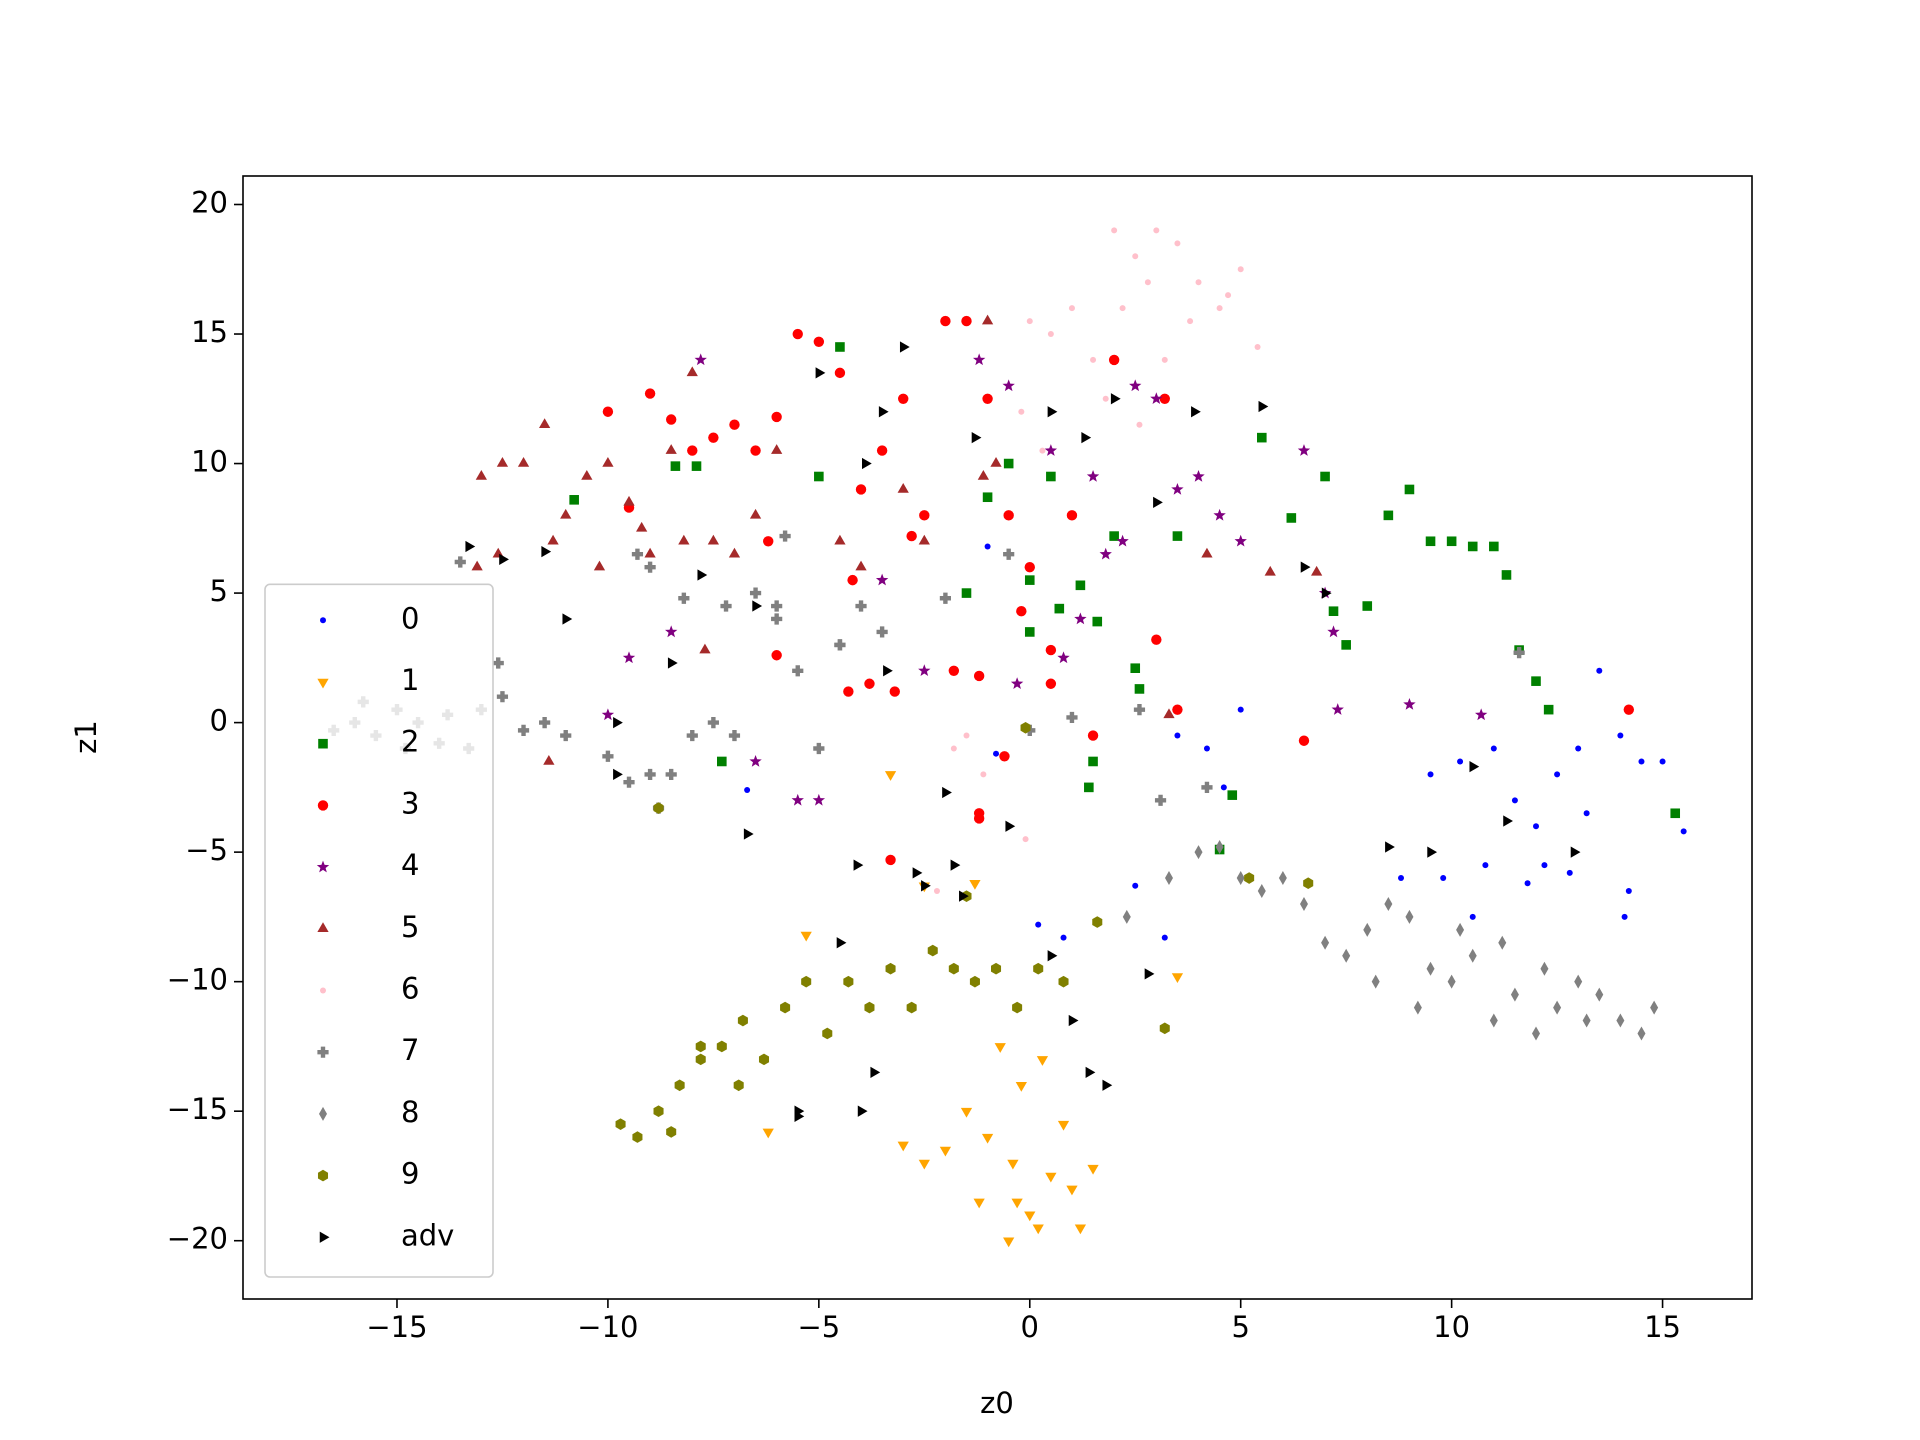 This screenshot has height=1440, width=1920. I want to click on legend: 0 1 2 3 4 5 6 7 8 9 adv, so click(379, 930).